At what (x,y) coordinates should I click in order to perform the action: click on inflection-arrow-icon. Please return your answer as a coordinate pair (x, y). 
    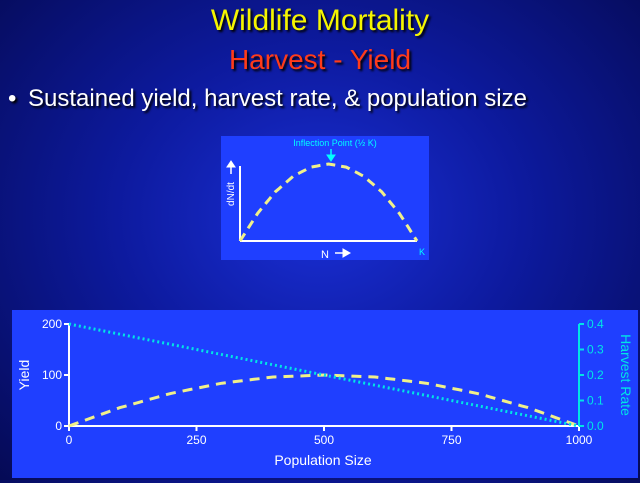
    Looking at the image, I should click on (331, 155).